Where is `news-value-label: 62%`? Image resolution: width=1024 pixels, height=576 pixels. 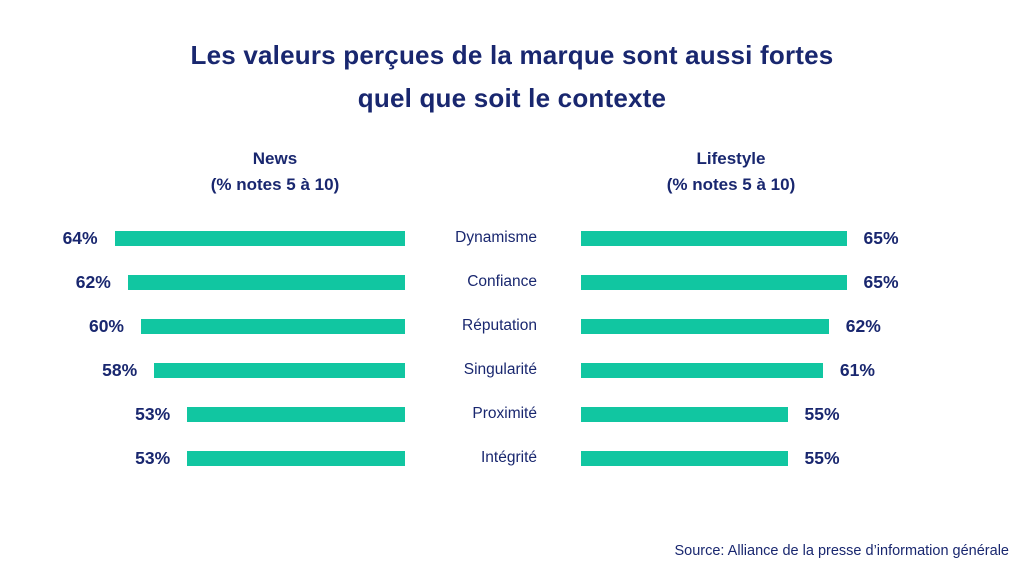
news-value-label: 62% is located at coordinates (93, 281).